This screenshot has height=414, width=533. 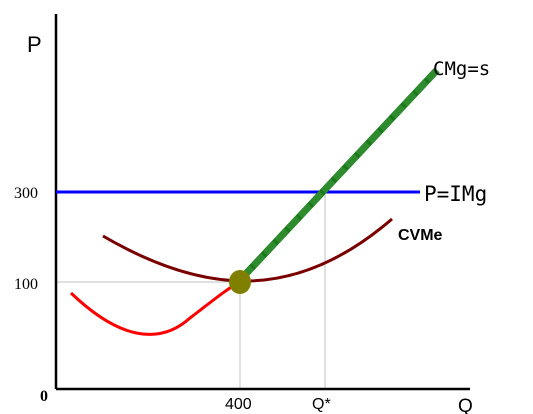 What do you see at coordinates (461, 69) in the screenshot?
I see `marginal-cost-label: CMg=s` at bounding box center [461, 69].